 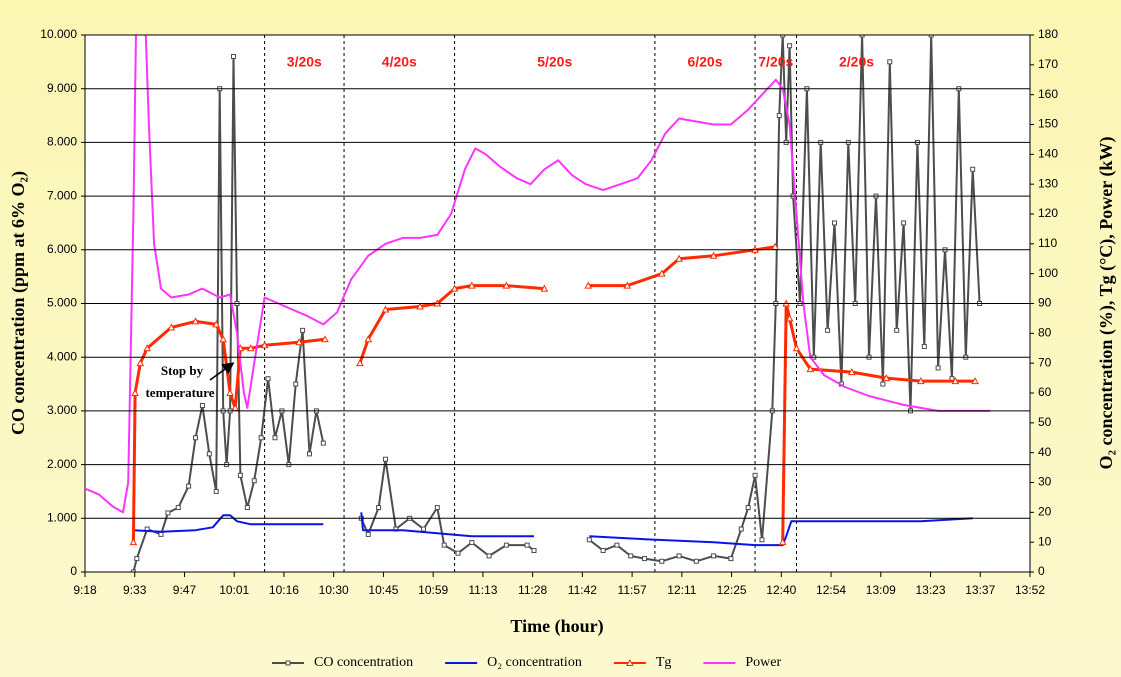 What do you see at coordinates (1048, 273) in the screenshot?
I see `y2-tick-label: 100` at bounding box center [1048, 273].